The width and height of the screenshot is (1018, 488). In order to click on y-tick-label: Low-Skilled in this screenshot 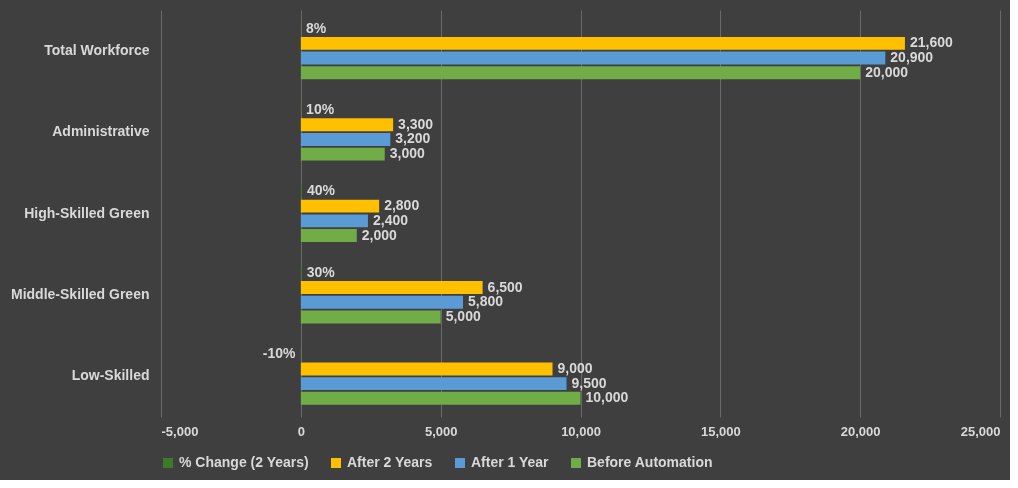, I will do `click(110, 375)`.